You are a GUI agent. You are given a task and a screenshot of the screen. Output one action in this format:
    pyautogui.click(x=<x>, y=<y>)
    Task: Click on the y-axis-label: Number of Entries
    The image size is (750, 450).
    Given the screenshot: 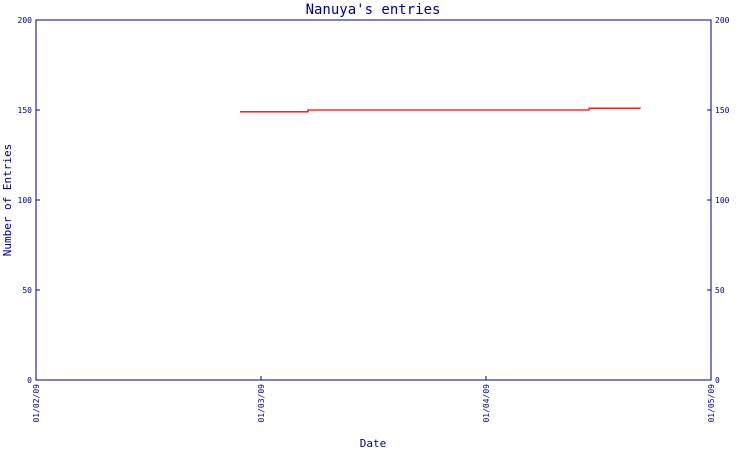 What is the action you would take?
    pyautogui.click(x=7, y=200)
    